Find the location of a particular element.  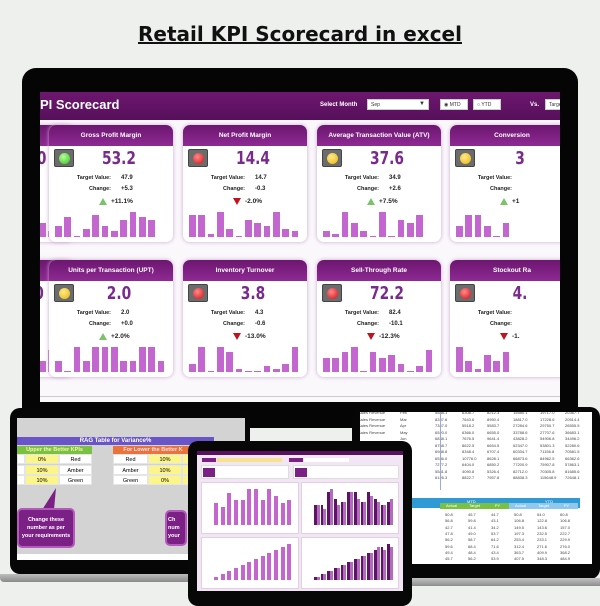

kpi-title: Gross Profit Margin is located at coordinates (111, 135).